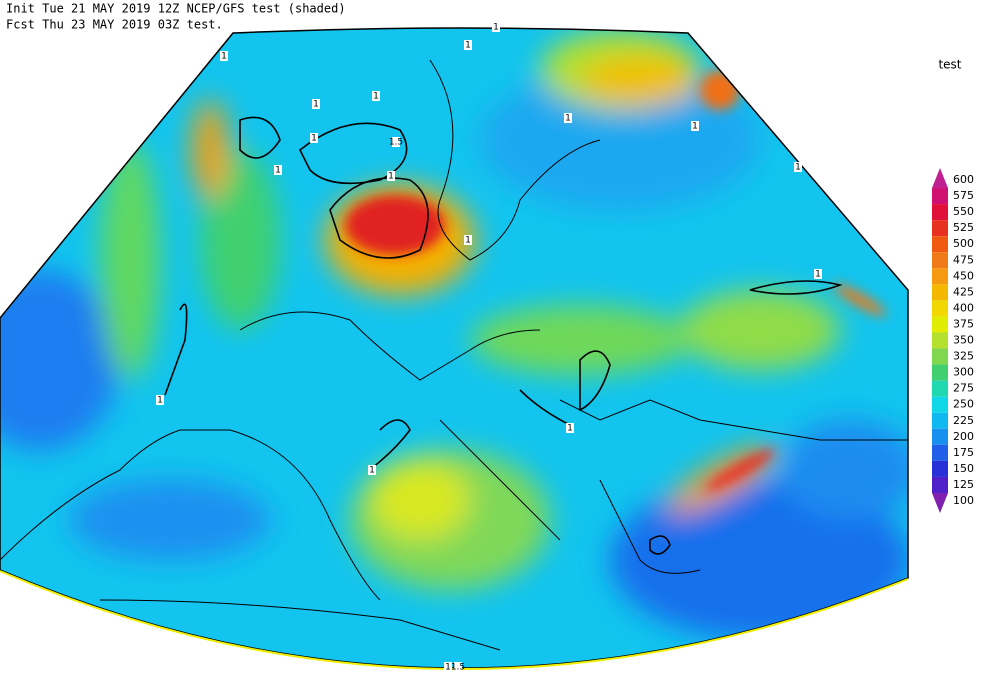 Image resolution: width=1000 pixels, height=680 pixels. Describe the element at coordinates (963, 340) in the screenshot. I see `colorbar-label: 350` at that location.